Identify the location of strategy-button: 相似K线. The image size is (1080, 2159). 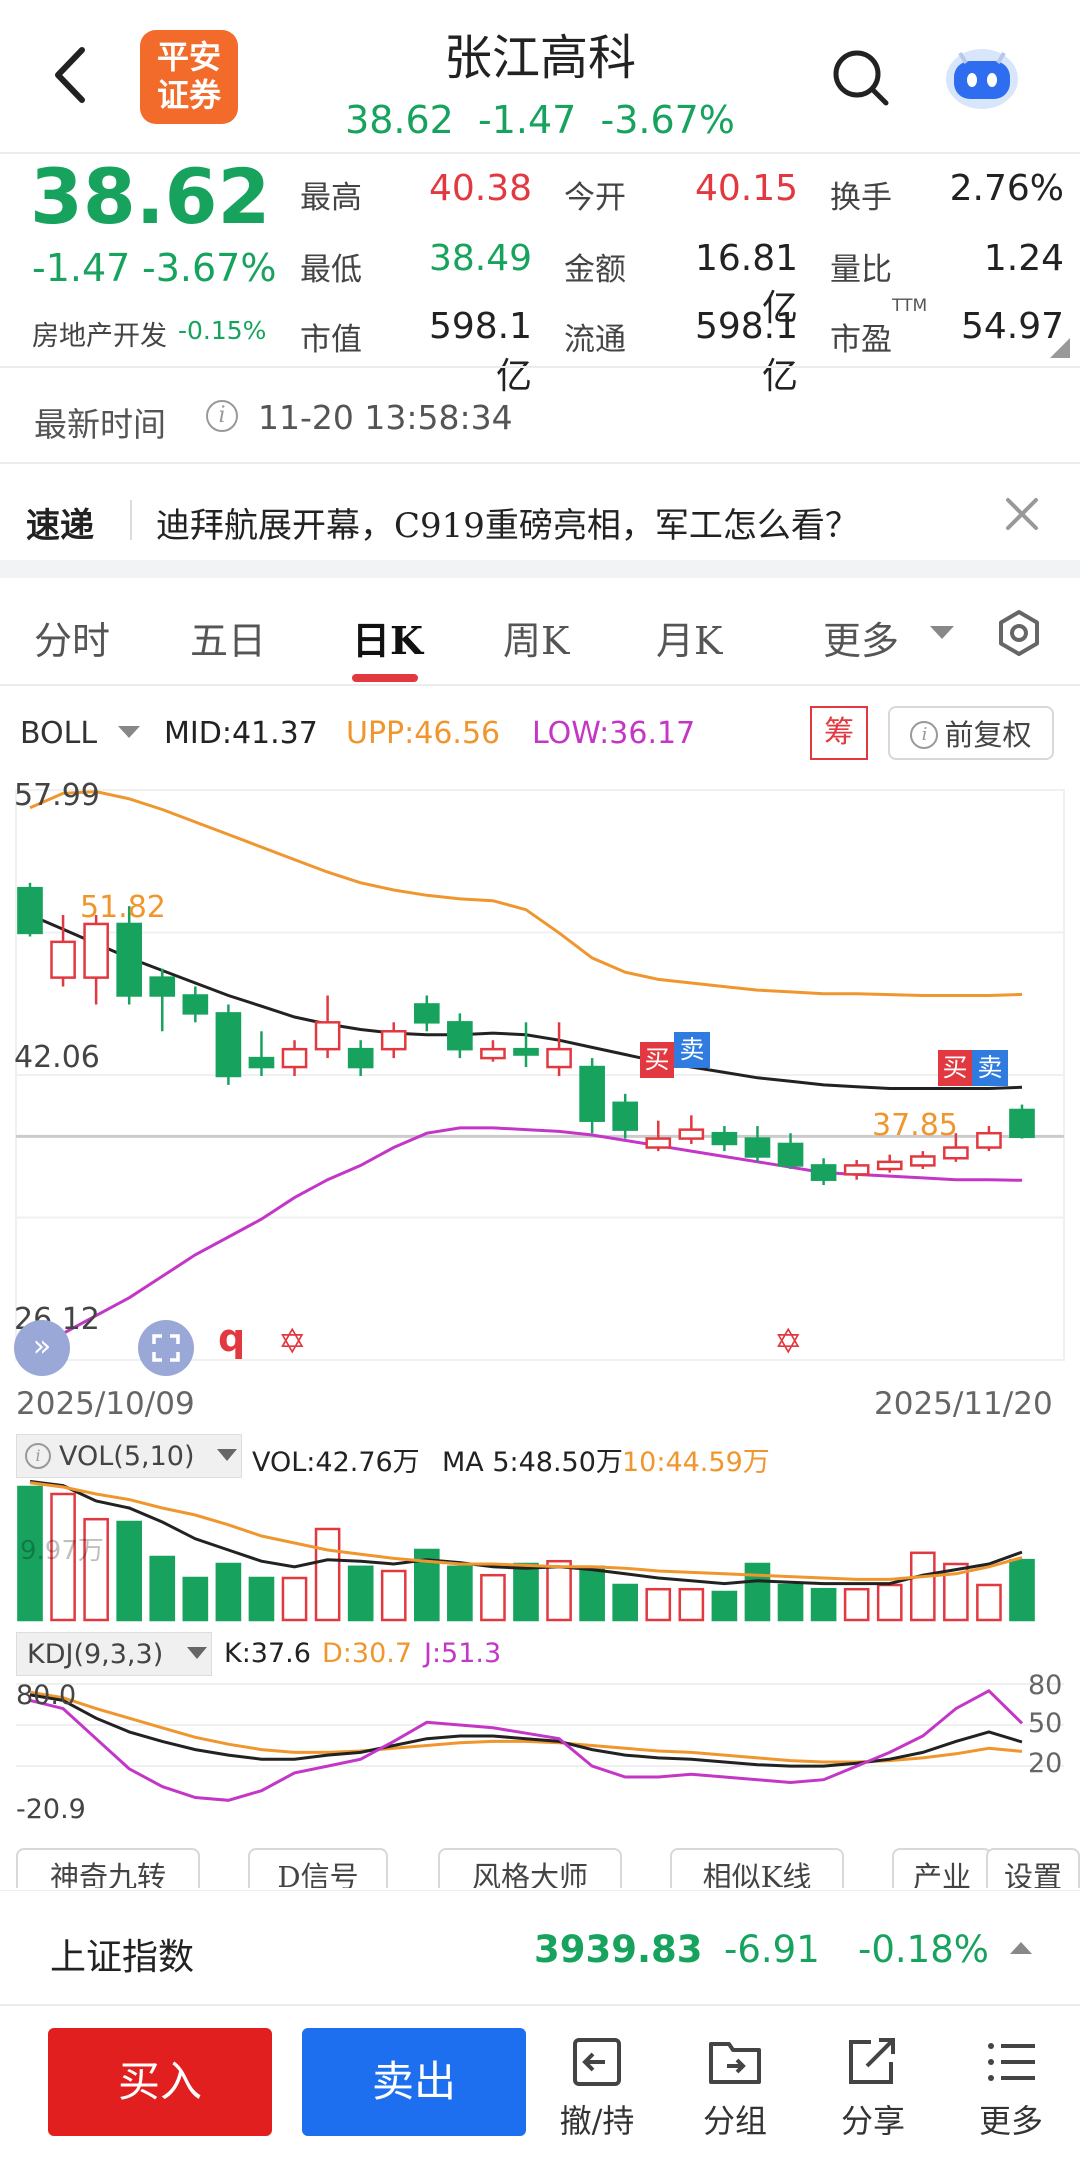
(757, 1868).